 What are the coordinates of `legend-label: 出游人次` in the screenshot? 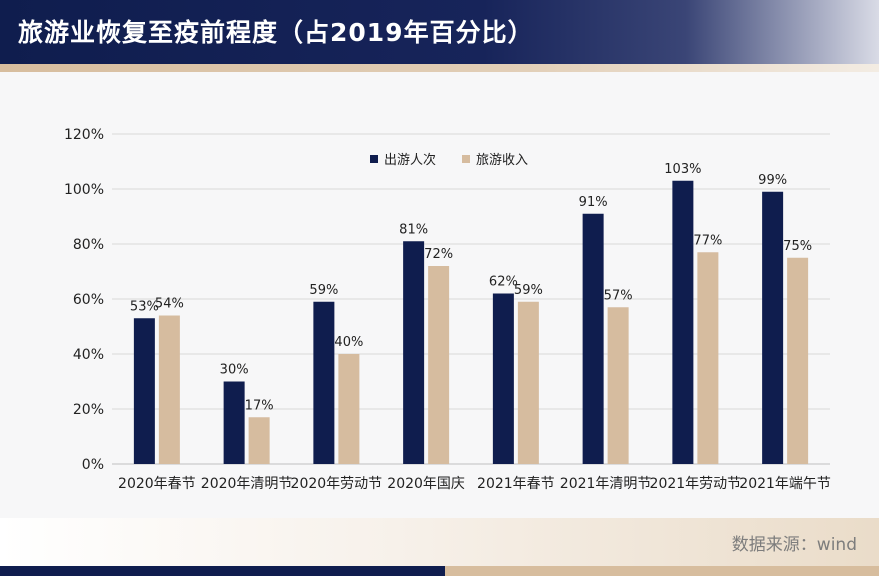 It's located at (410, 160).